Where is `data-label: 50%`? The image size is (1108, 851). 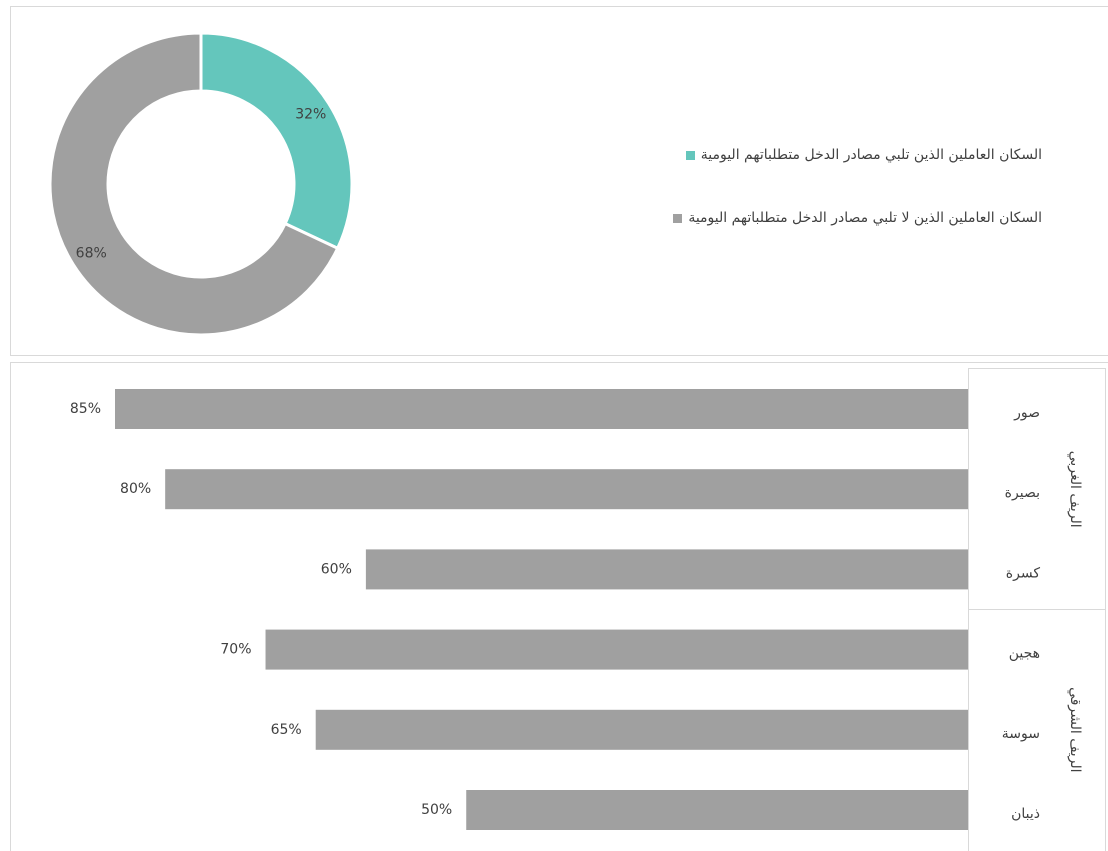 data-label: 50% is located at coordinates (436, 810).